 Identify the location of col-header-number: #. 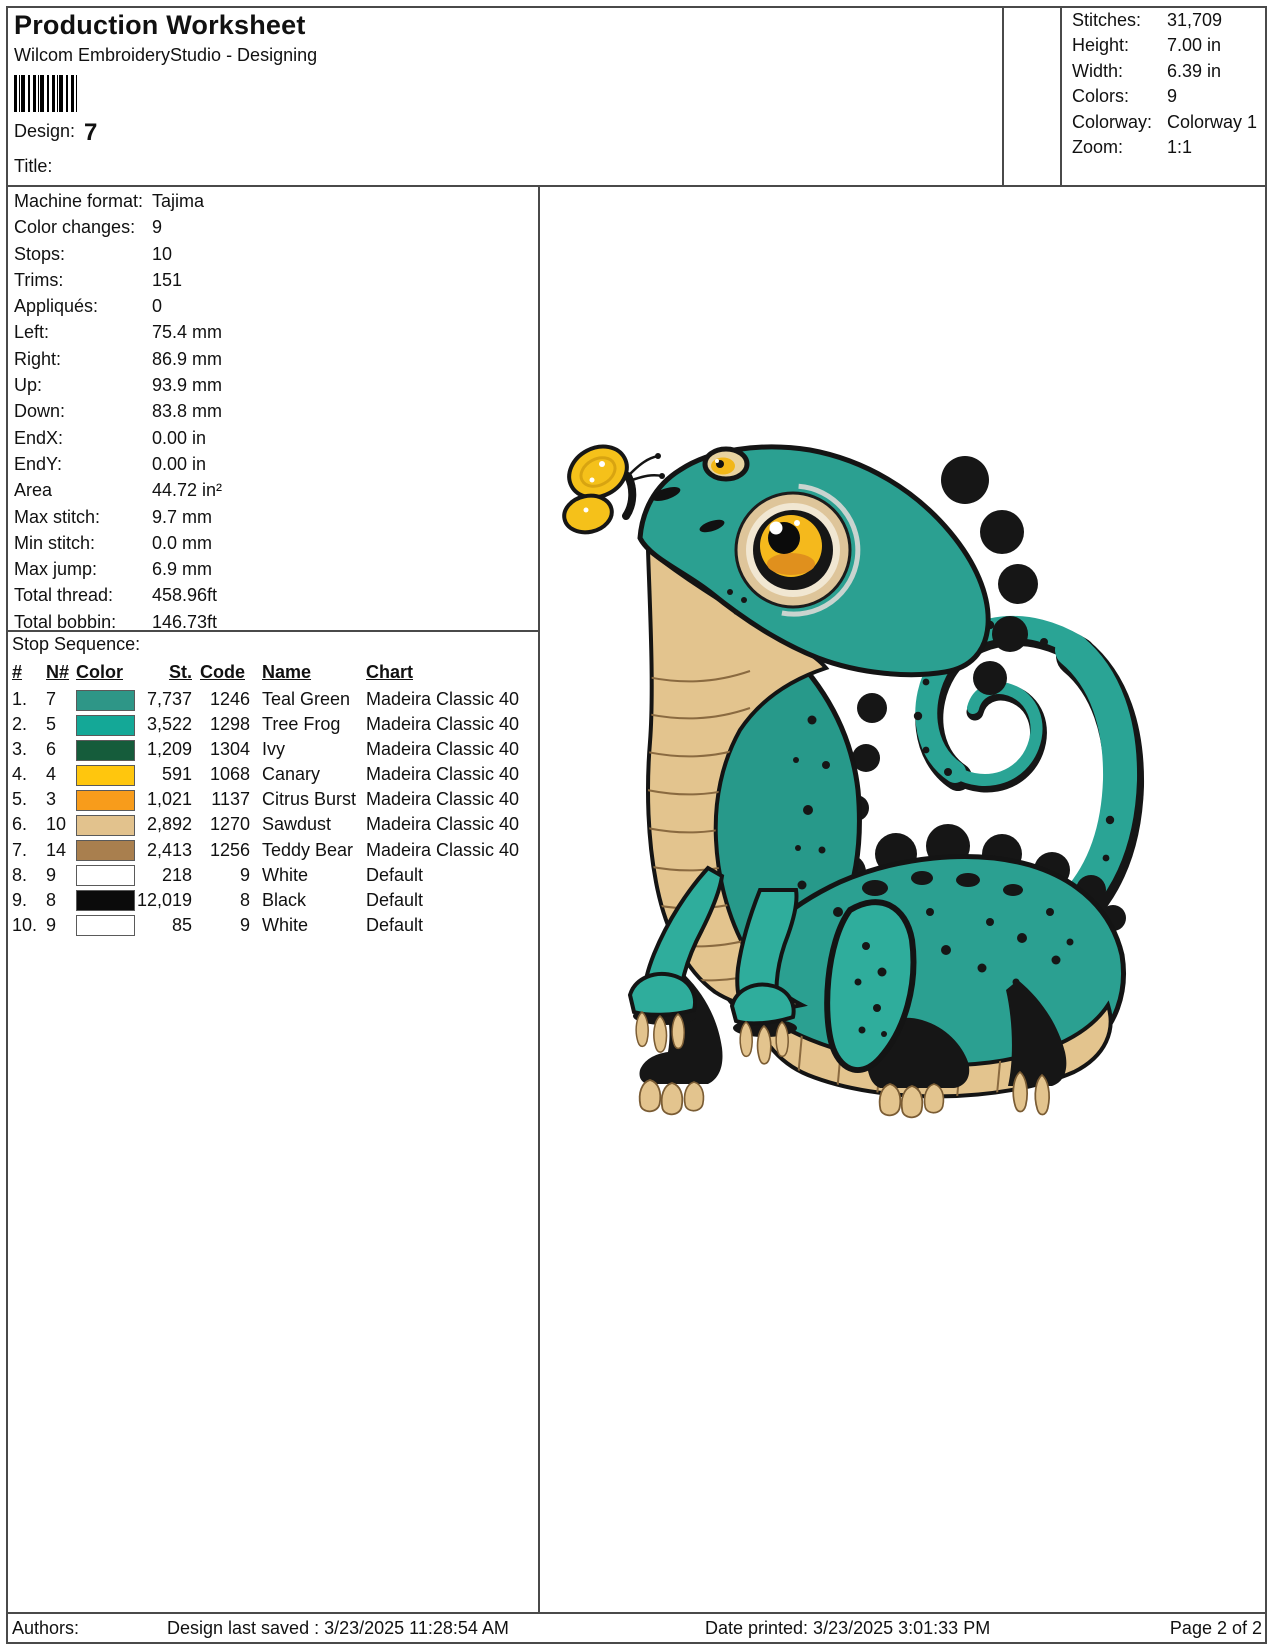
(17, 672).